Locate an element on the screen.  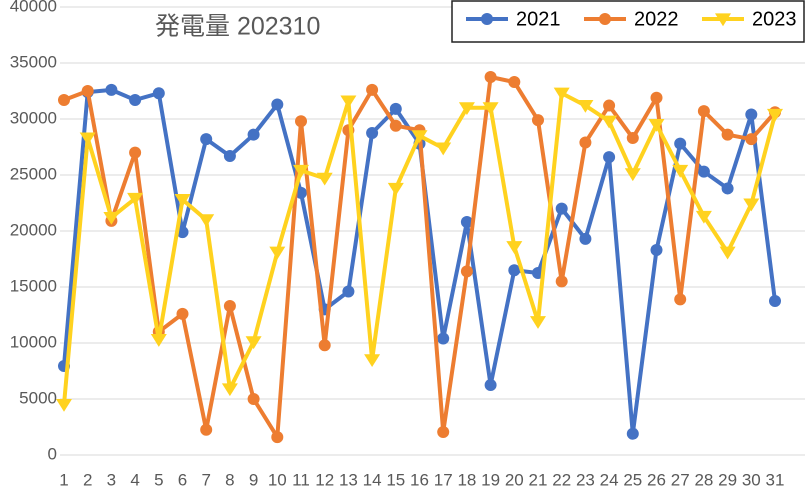
y-tick-label: 40000 is located at coordinates (33, 7).